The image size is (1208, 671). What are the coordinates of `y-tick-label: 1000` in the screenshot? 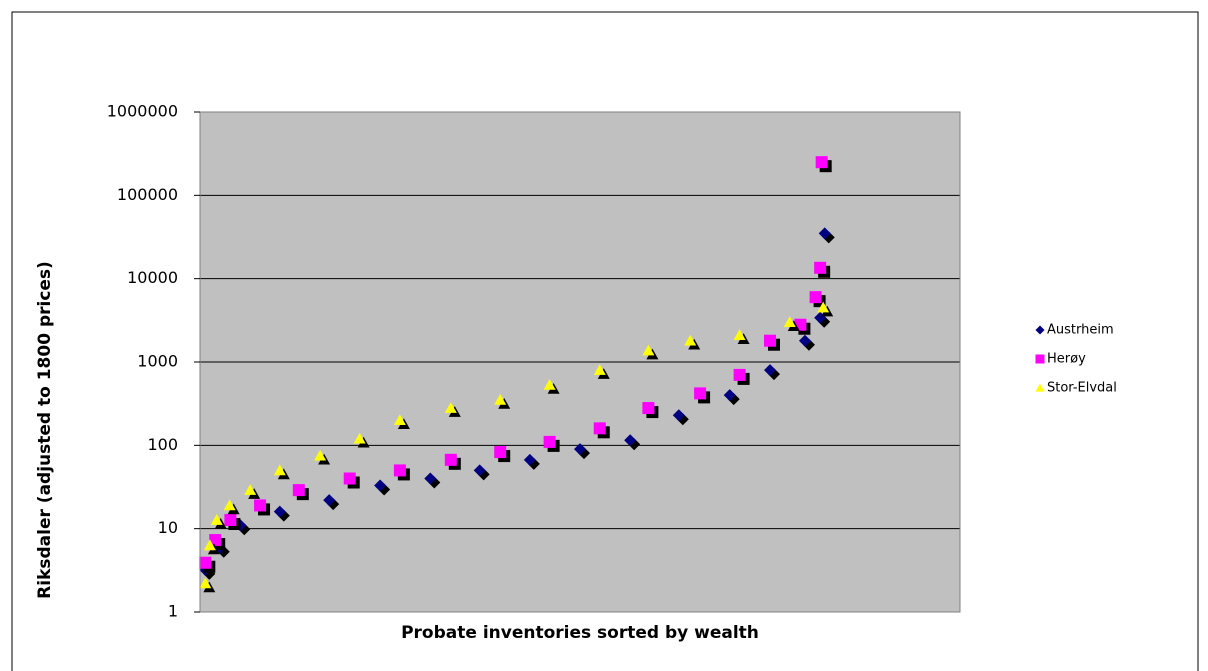 It's located at (157, 361).